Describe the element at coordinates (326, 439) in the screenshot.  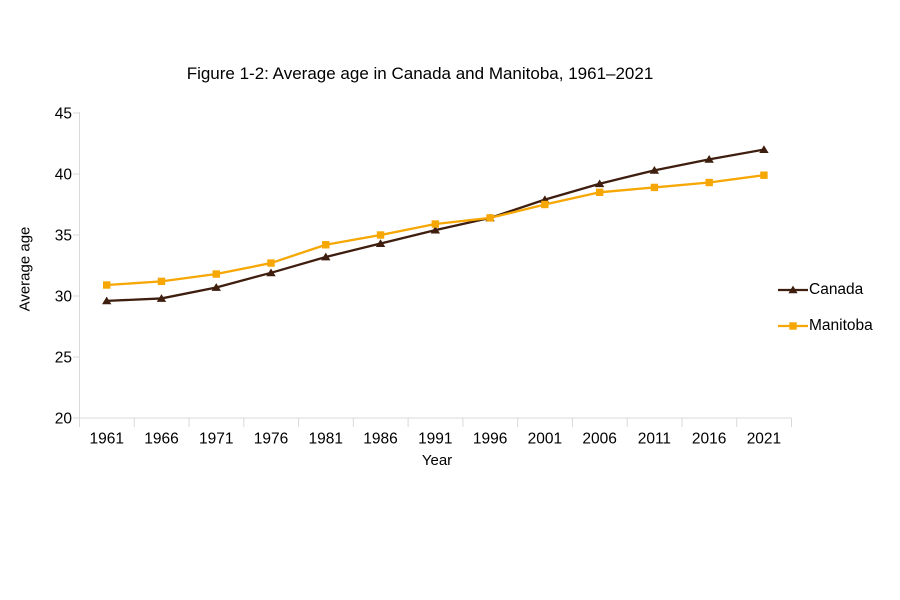
I see `x-tick-label: 1981` at that location.